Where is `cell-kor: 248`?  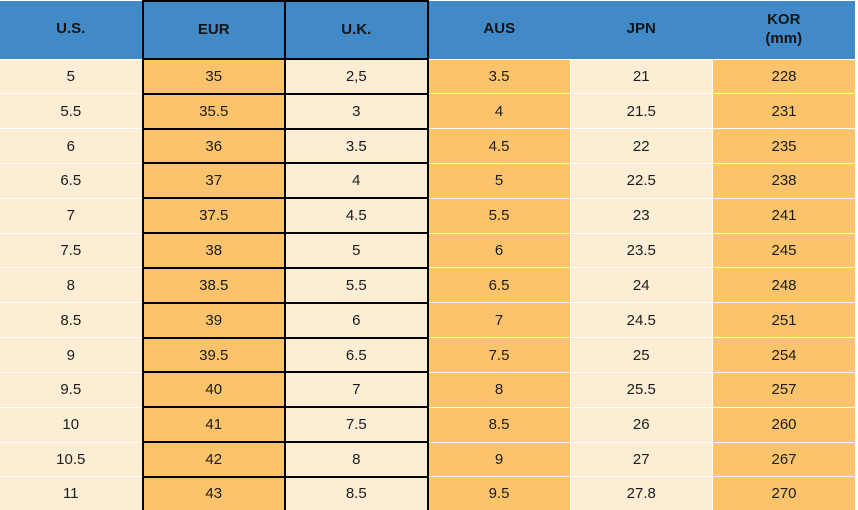 cell-kor: 248 is located at coordinates (783, 285).